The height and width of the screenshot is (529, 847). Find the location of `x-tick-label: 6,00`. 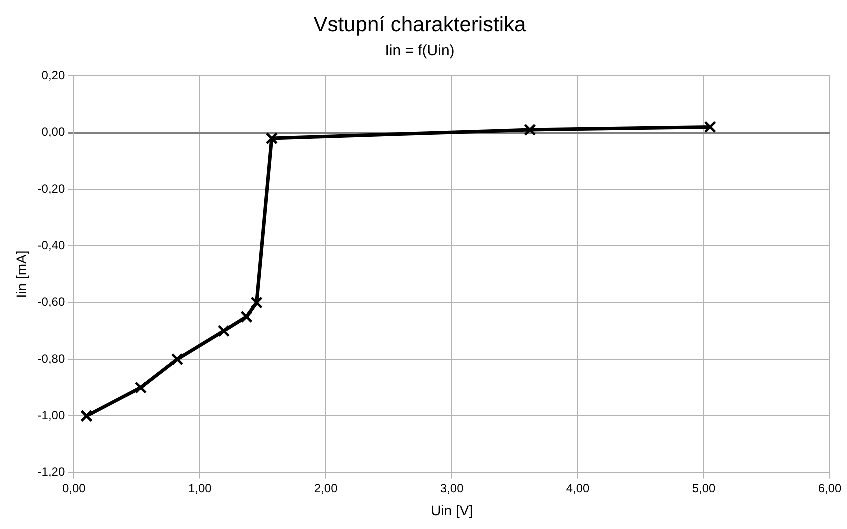

x-tick-label: 6,00 is located at coordinates (830, 488).